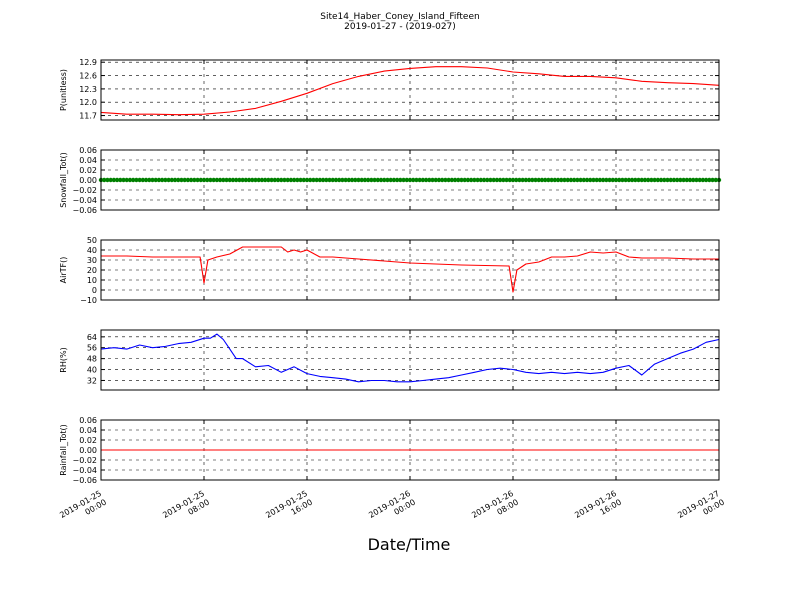  What do you see at coordinates (88, 116) in the screenshot?
I see `y-tick-label: 11.7` at bounding box center [88, 116].